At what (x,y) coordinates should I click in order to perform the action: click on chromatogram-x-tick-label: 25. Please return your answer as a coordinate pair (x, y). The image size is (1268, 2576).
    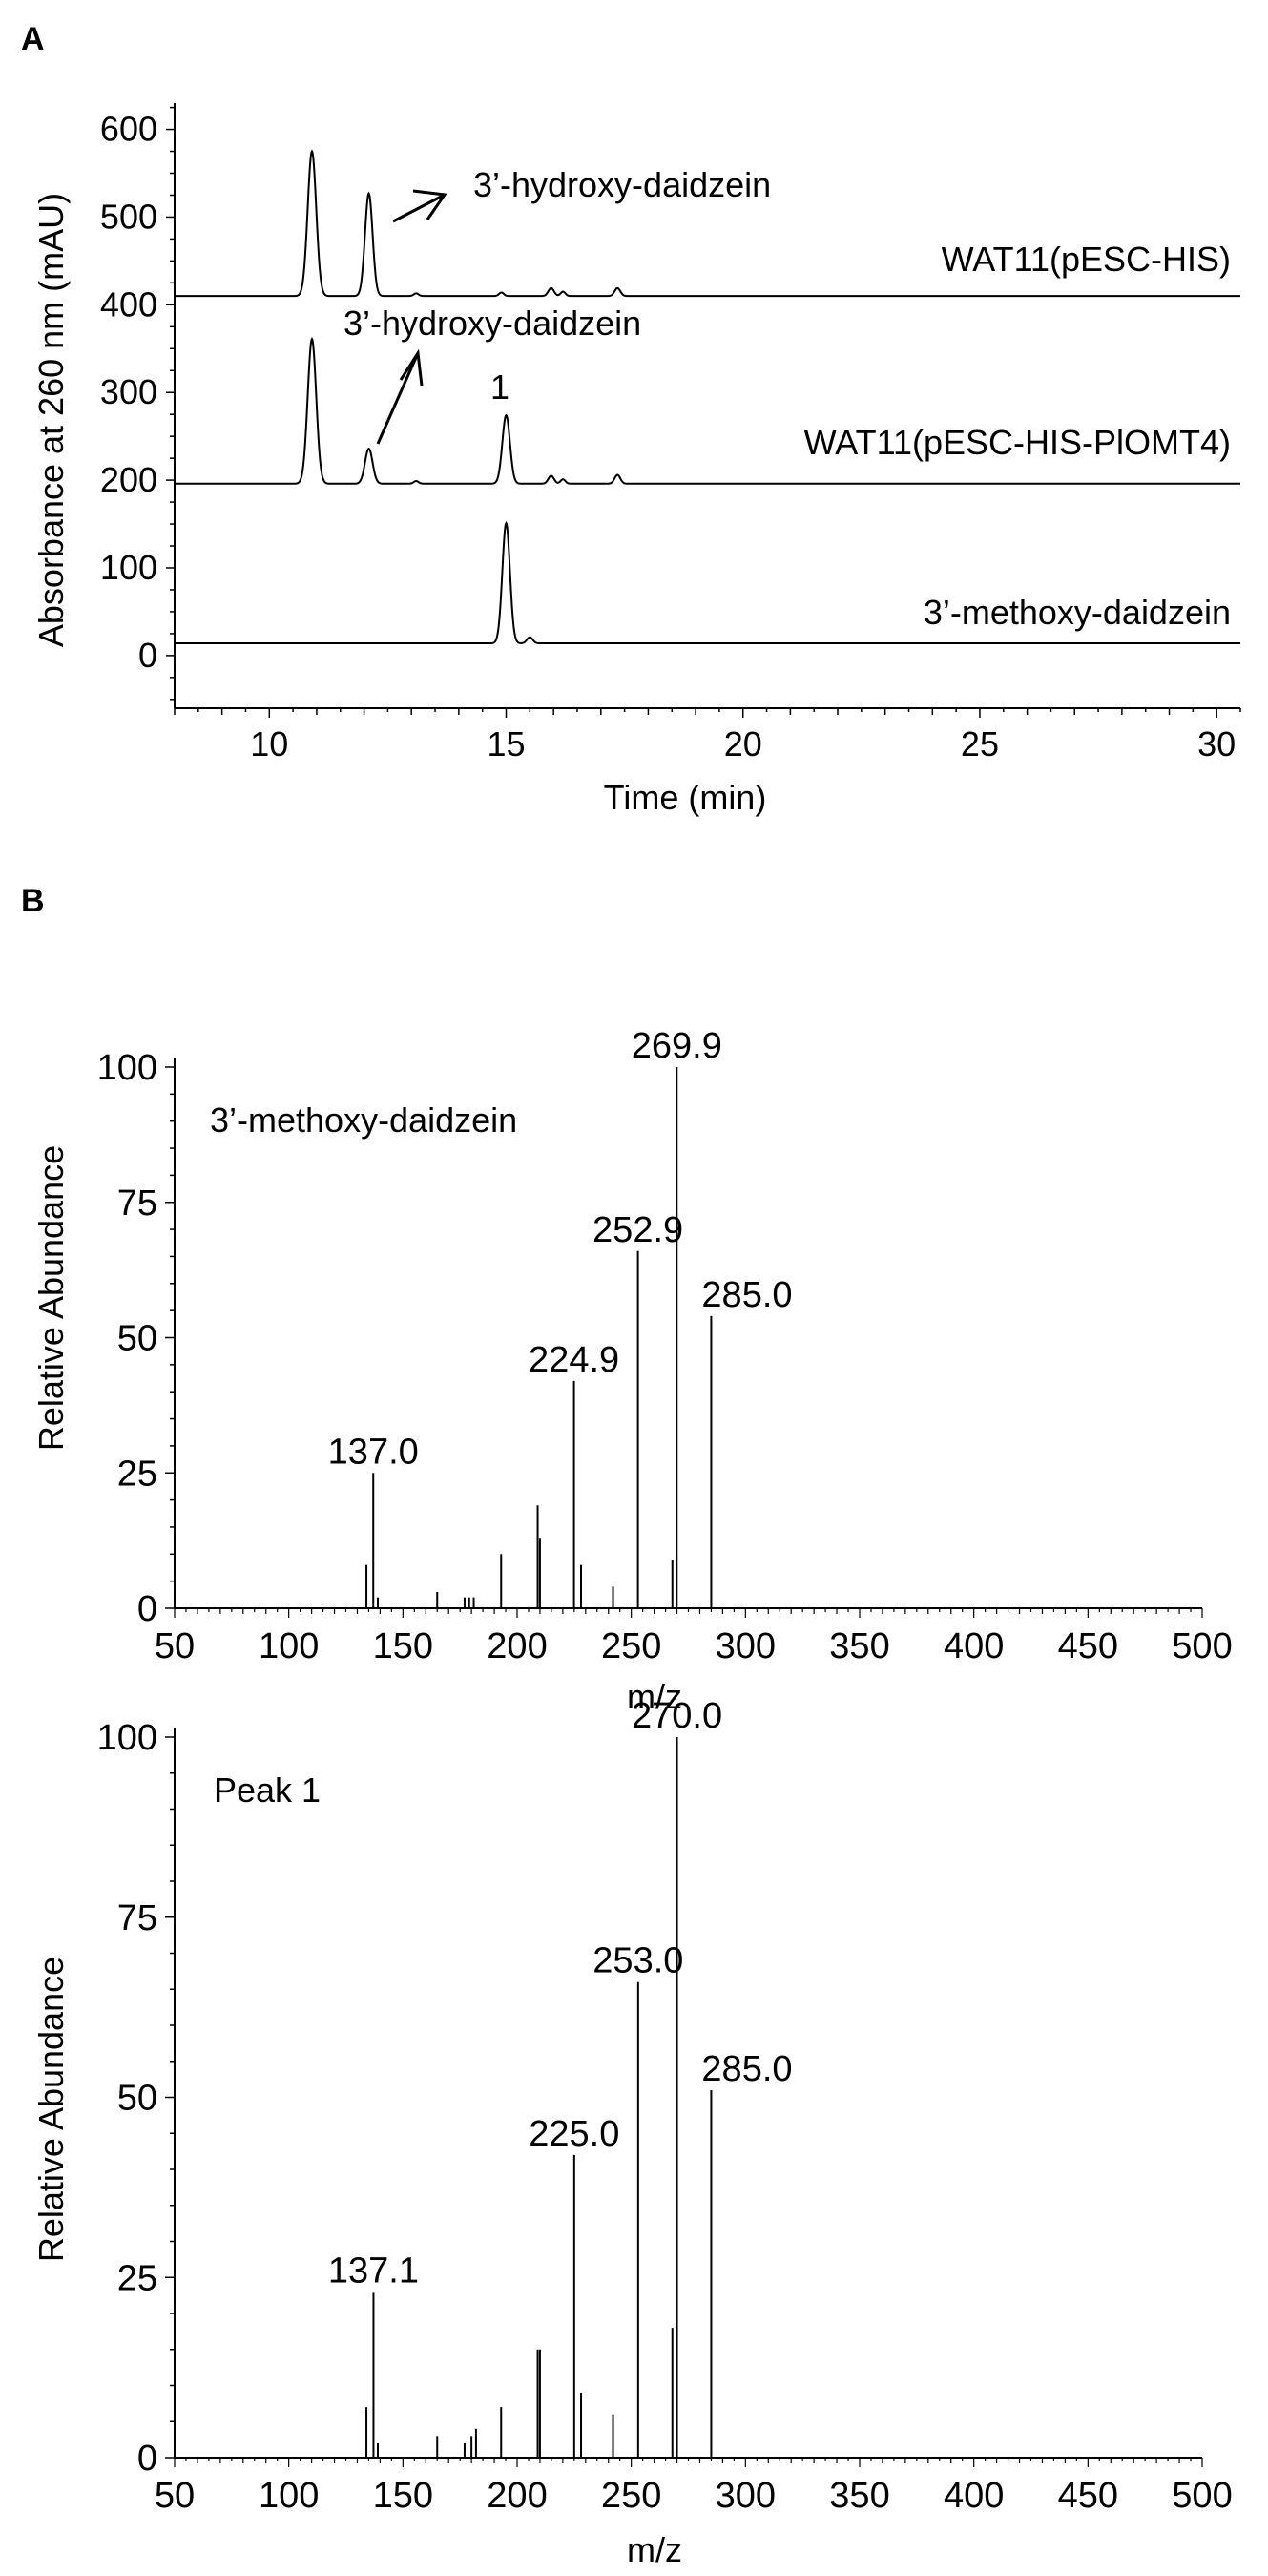
    Looking at the image, I should click on (980, 744).